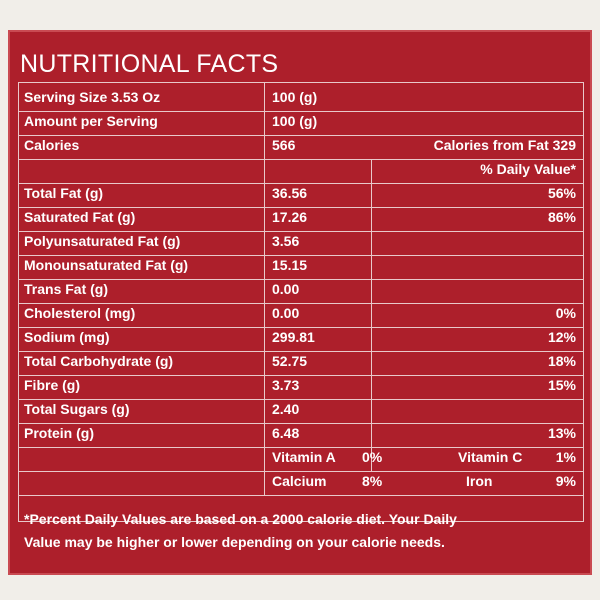 The width and height of the screenshot is (600, 600). What do you see at coordinates (102, 241) in the screenshot?
I see `nutrient-label: Polyunsaturated Fat (g)` at bounding box center [102, 241].